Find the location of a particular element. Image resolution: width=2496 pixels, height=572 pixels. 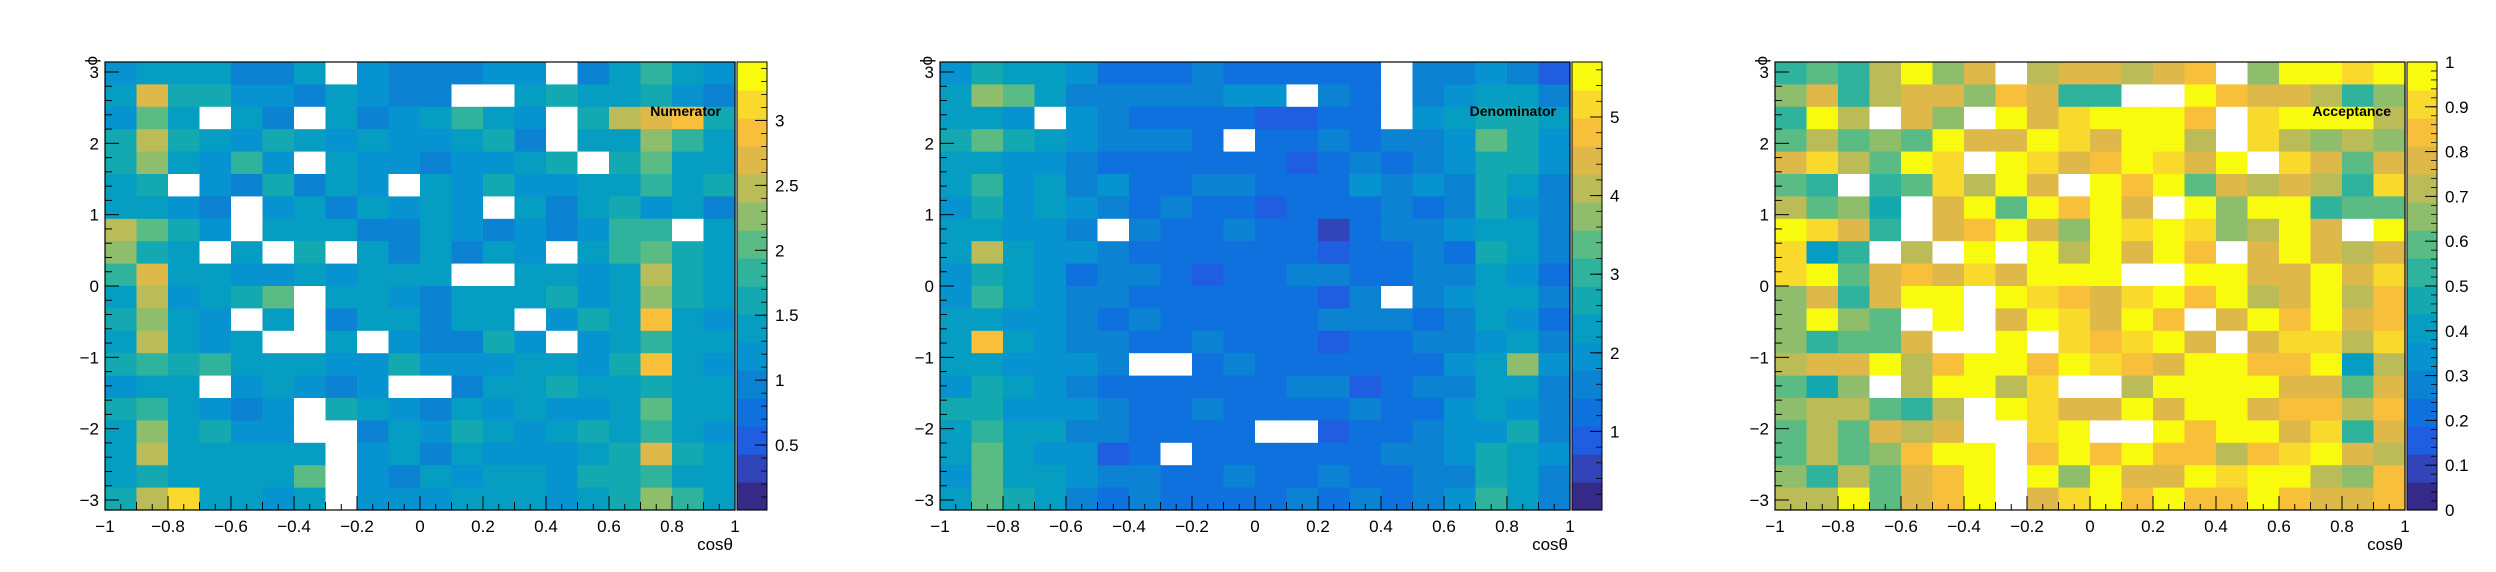

color-scale-label: 0.4 is located at coordinates (2457, 331).